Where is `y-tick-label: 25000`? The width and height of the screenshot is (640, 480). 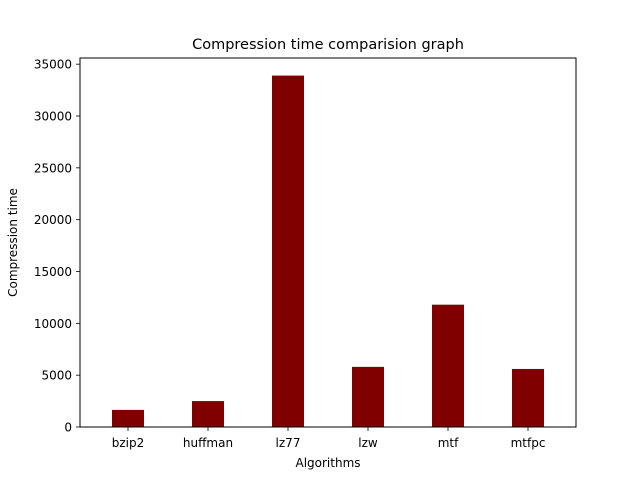 y-tick-label: 25000 is located at coordinates (53, 168).